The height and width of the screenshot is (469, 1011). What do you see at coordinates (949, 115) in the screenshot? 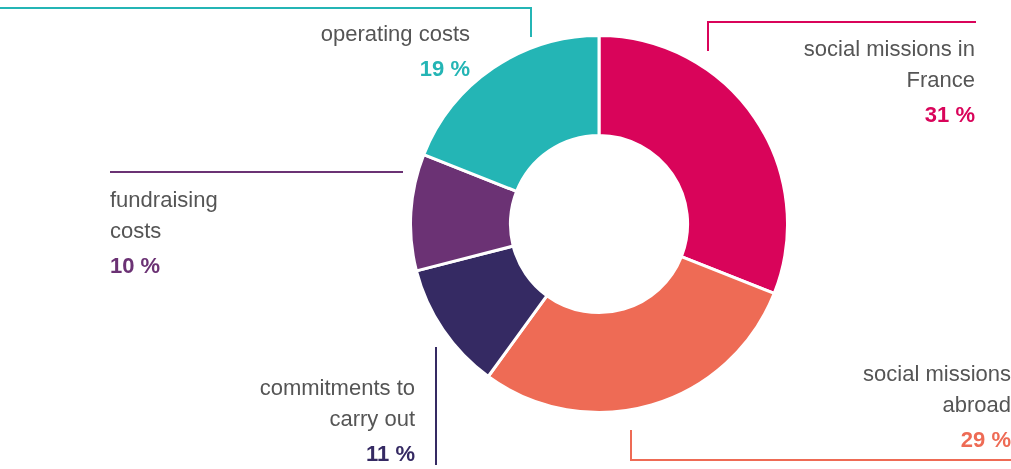
I see `data-label: 31 %` at bounding box center [949, 115].